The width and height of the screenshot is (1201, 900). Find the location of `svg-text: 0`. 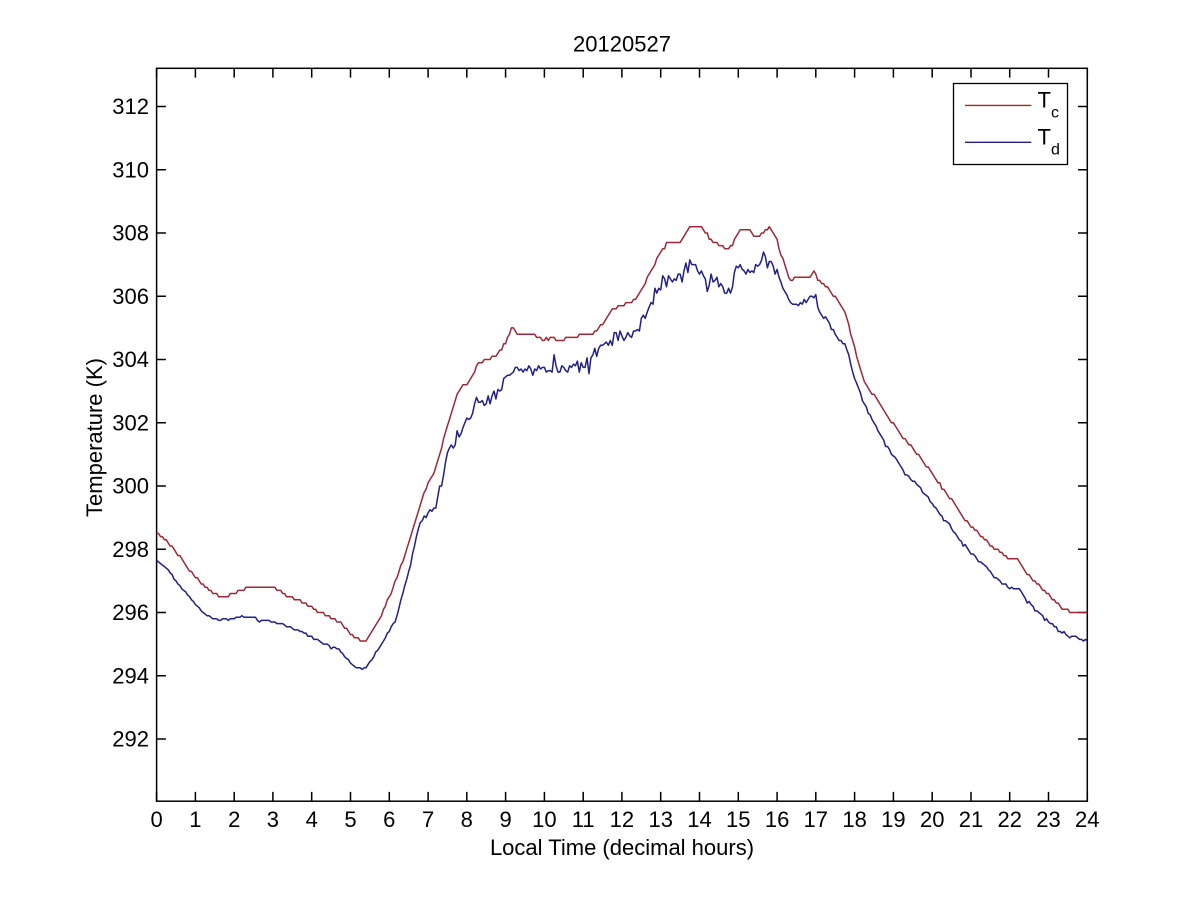

svg-text: 0 is located at coordinates (156, 819).